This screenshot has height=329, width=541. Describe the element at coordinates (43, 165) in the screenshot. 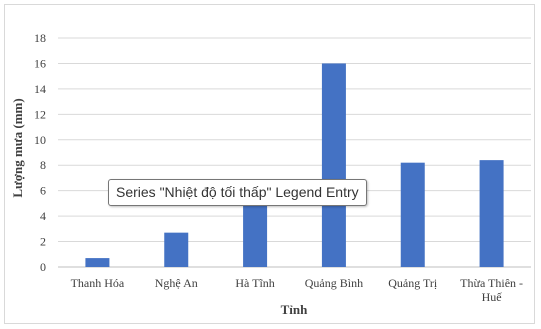

I see `y-tick-label: 8` at that location.